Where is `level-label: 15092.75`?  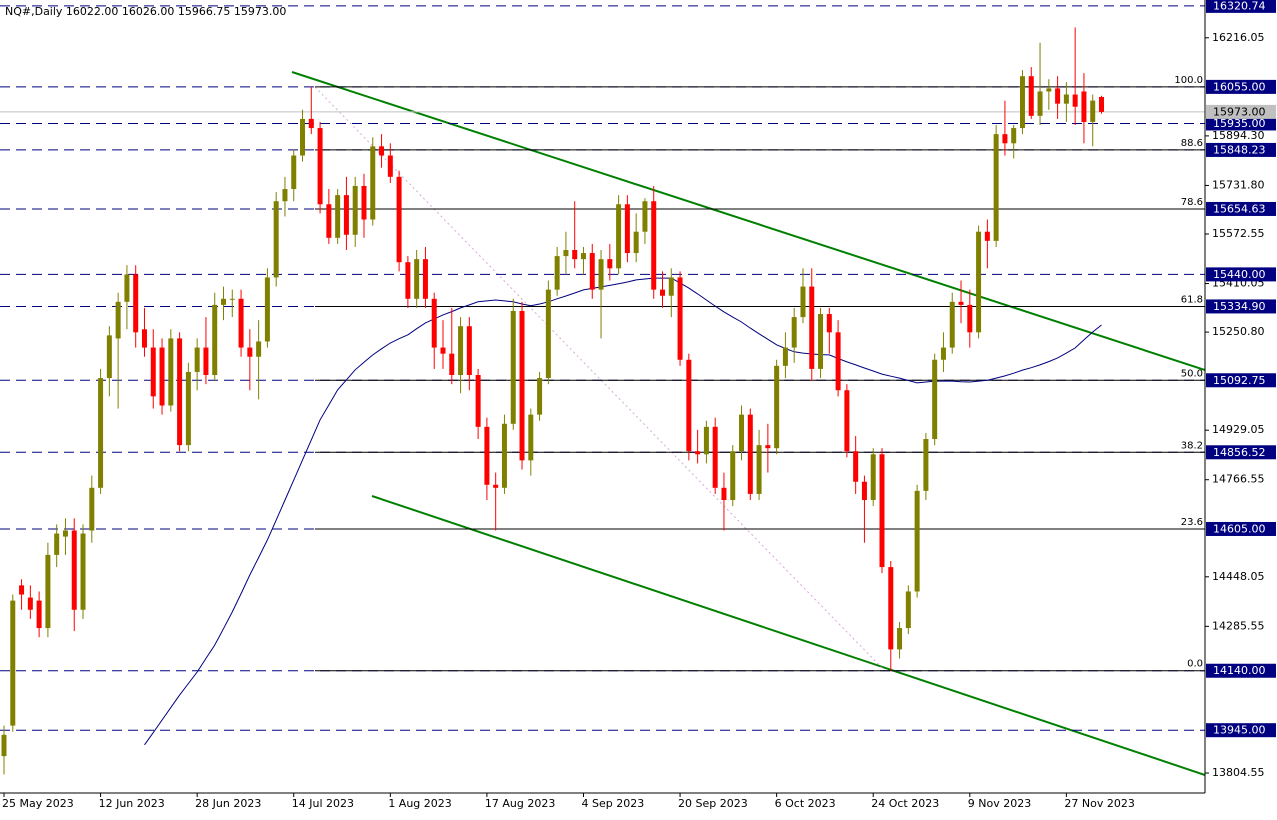
level-label: 15092.75 is located at coordinates (1239, 380).